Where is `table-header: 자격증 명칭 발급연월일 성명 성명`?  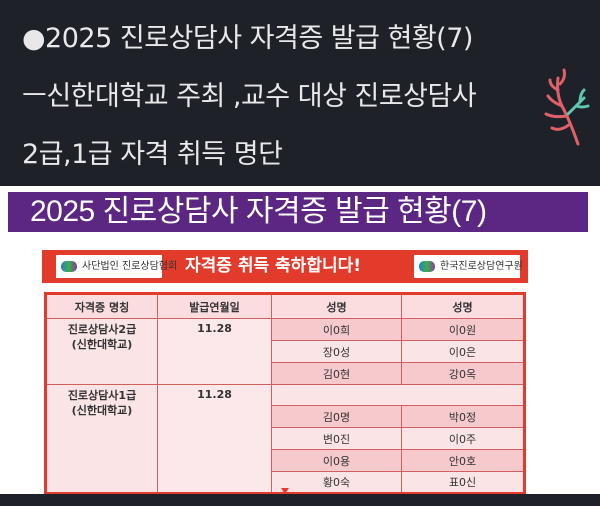
table-header: 자격증 명칭 발급연월일 성명 성명 is located at coordinates (285, 306).